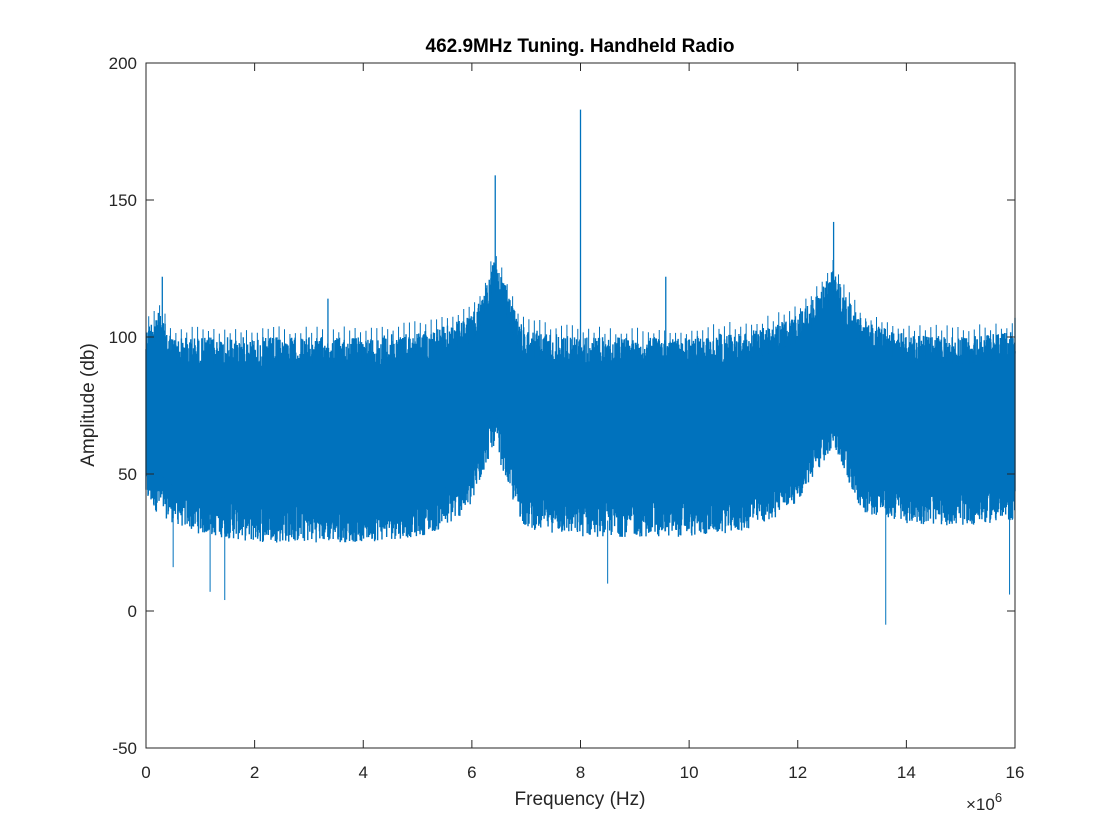  Describe the element at coordinates (580, 799) in the screenshot. I see `x-axis-label: Frequency (Hz)` at that location.